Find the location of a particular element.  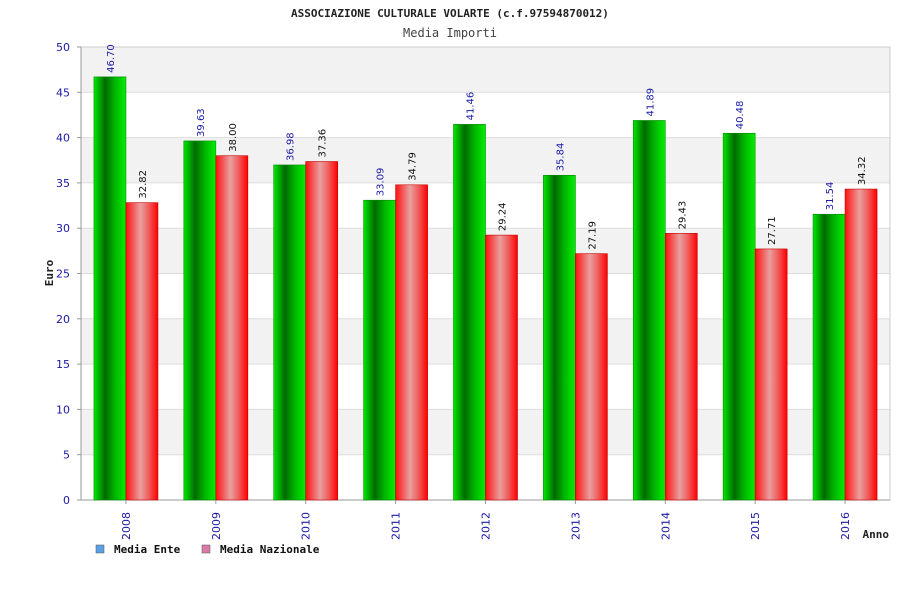

legend-label-media-ente: Media Ente is located at coordinates (147, 549).